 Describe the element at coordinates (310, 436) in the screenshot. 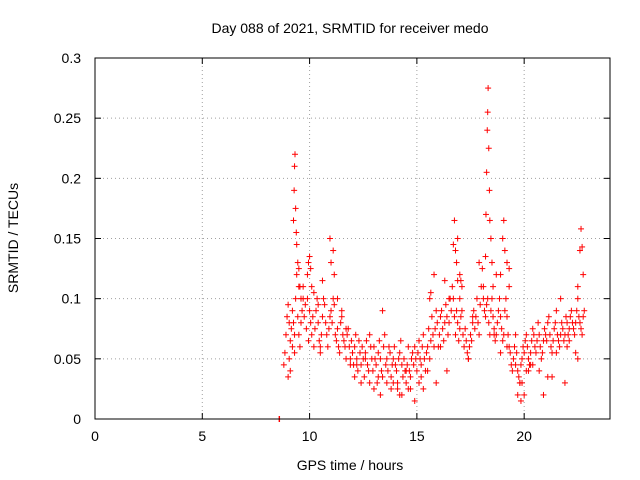

I see `x-tick-label: 10` at that location.